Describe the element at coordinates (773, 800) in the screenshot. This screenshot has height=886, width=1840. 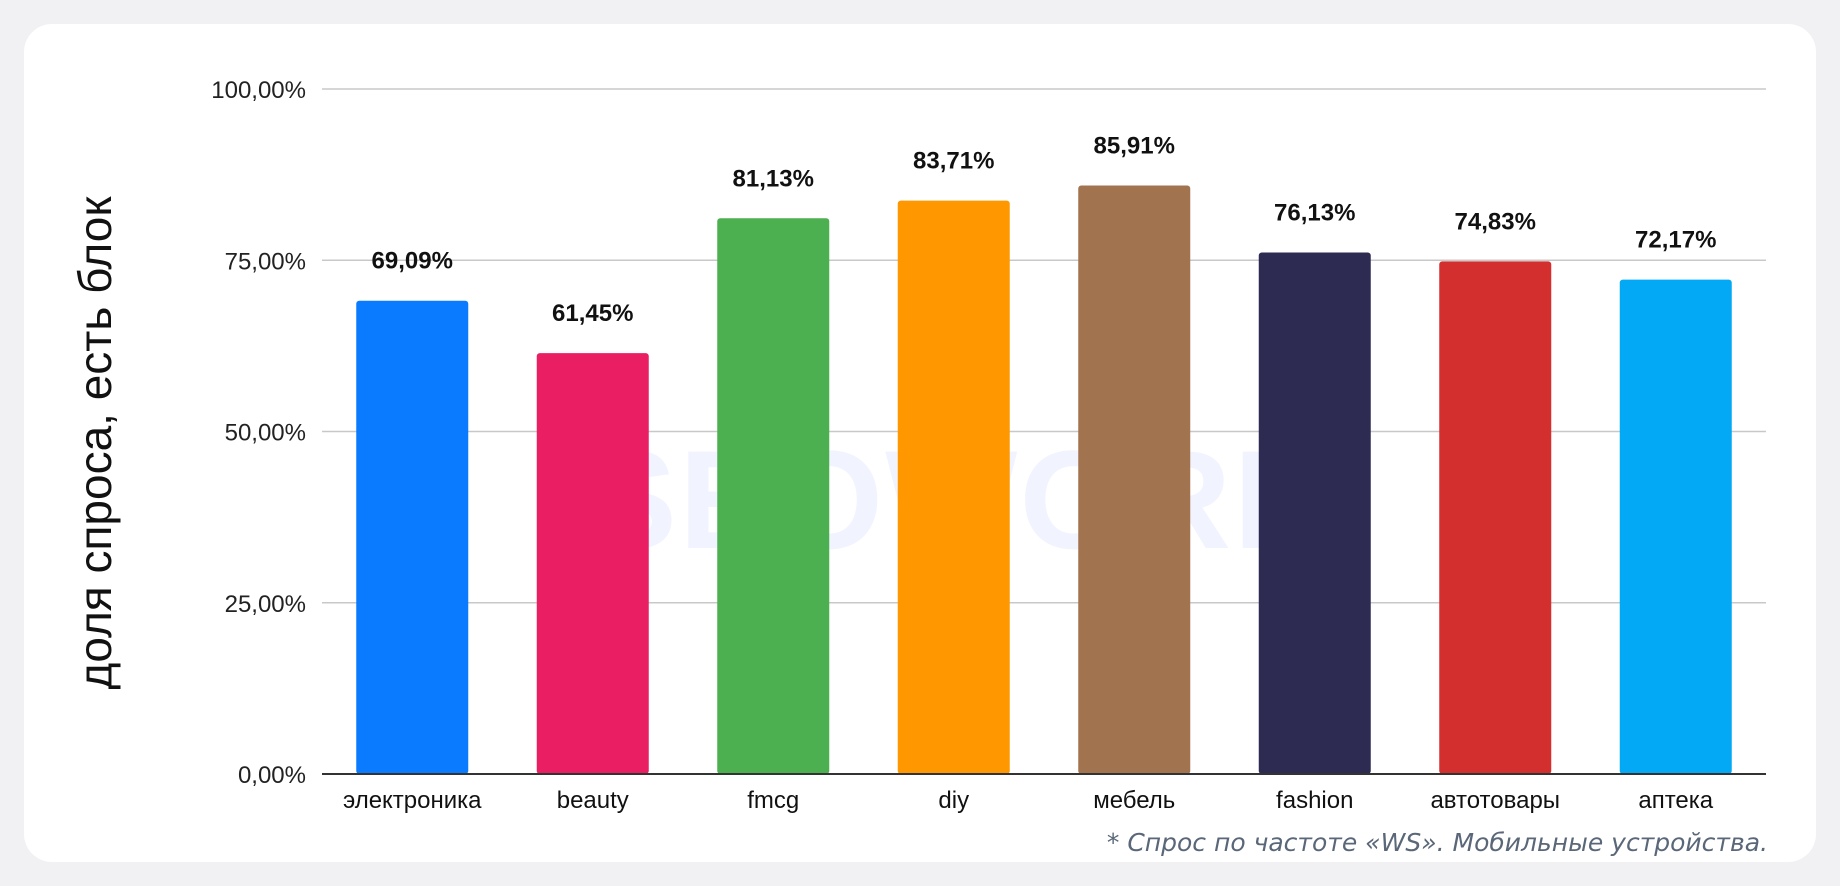
I see `x-tick-label: fmcg` at that location.